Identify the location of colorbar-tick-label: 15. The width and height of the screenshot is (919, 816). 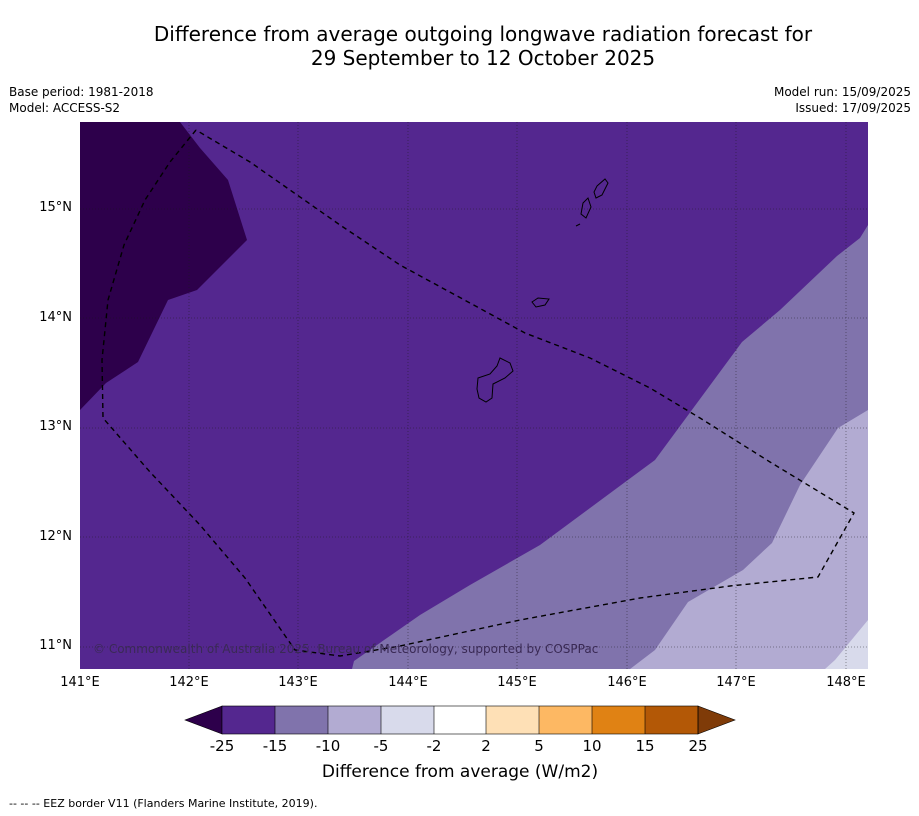
(645, 746).